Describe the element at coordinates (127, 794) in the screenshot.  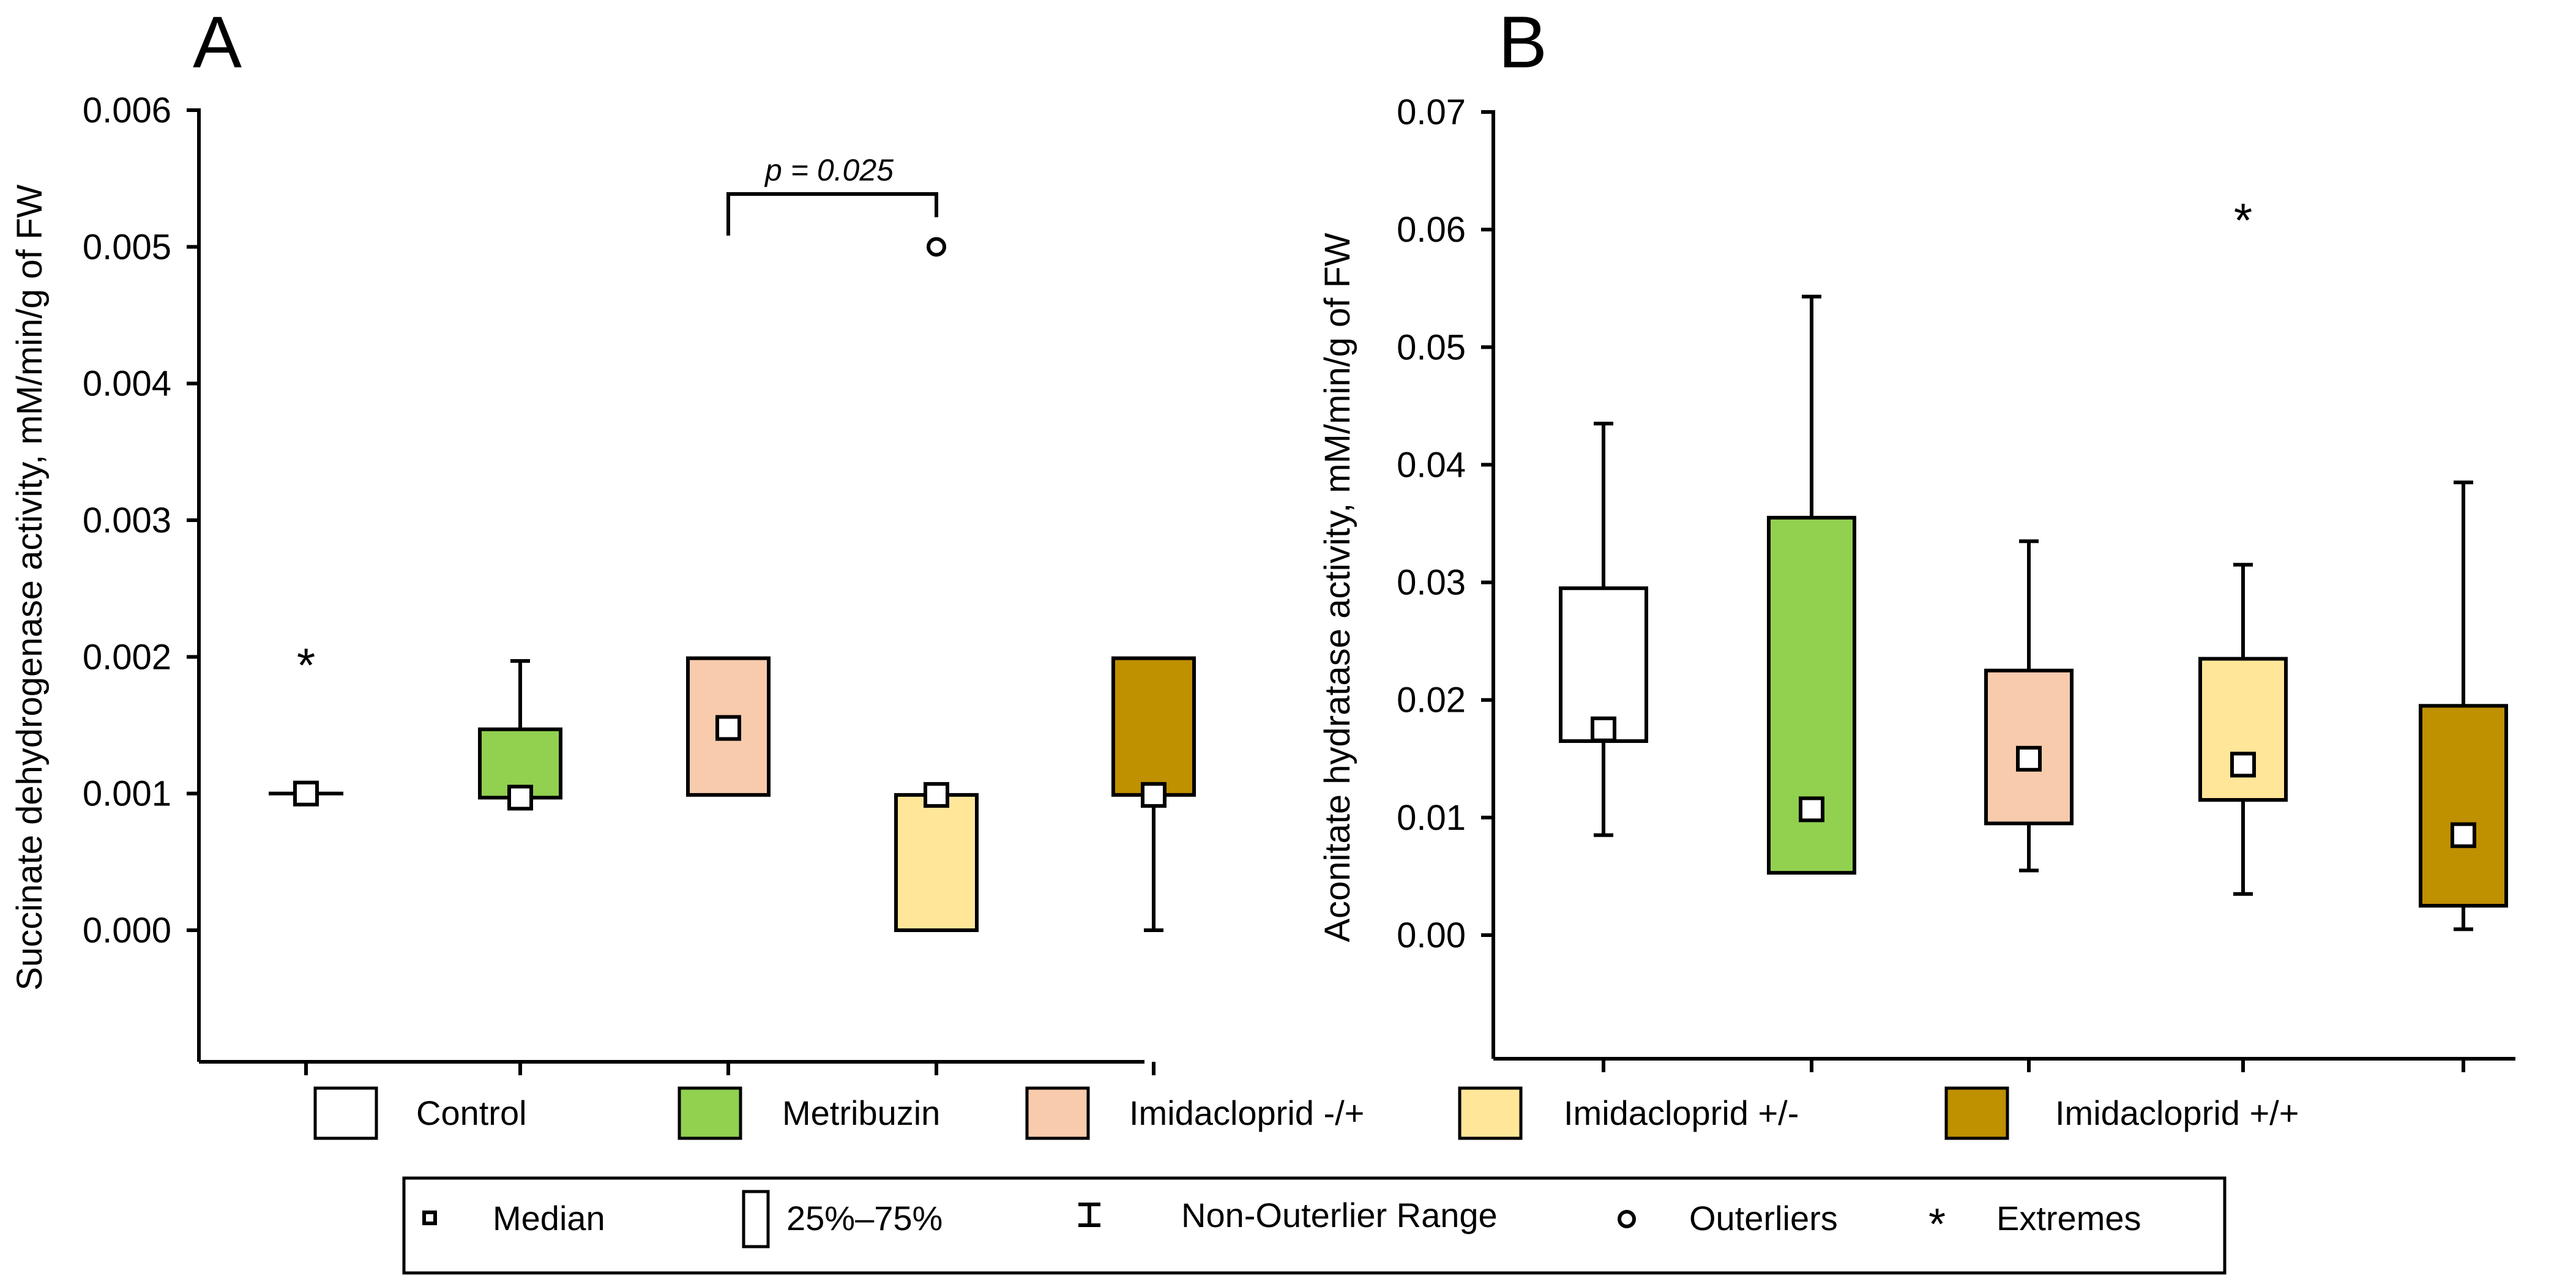
I see `panel-a-y-tick-label: 0.001` at that location.